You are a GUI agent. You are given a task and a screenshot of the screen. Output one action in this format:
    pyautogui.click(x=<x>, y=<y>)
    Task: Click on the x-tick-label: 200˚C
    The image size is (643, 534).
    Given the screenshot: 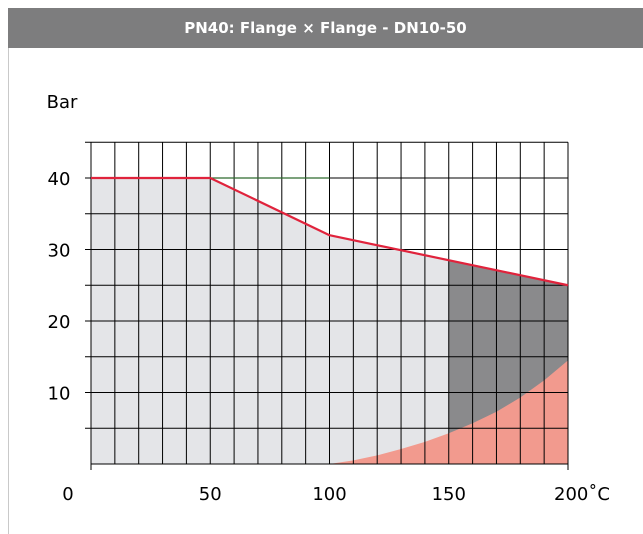 What is the action you would take?
    pyautogui.click(x=582, y=494)
    